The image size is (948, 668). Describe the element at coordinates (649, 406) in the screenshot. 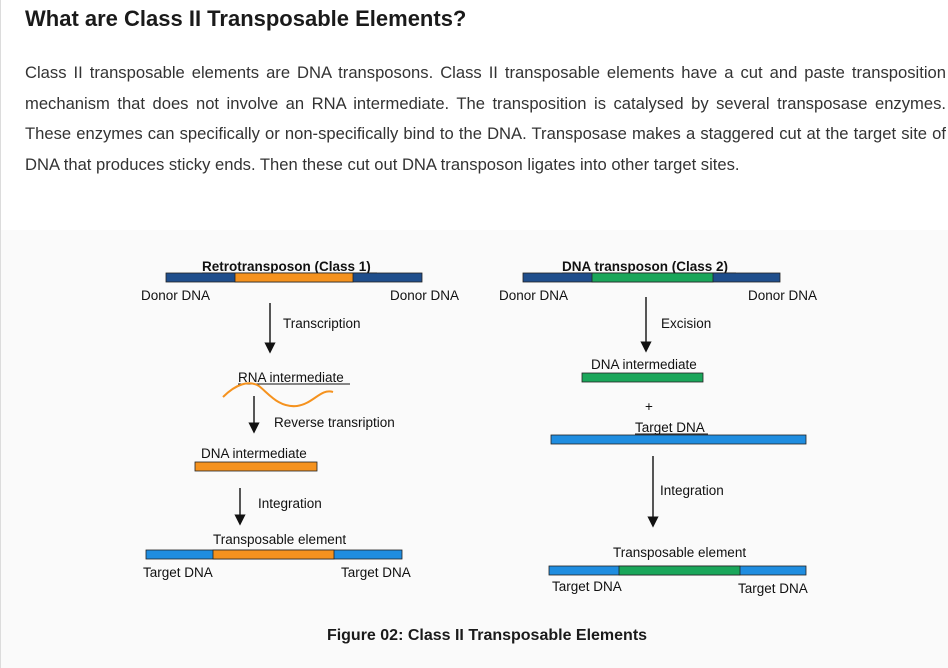

I see `dna-plus-sign: +` at that location.